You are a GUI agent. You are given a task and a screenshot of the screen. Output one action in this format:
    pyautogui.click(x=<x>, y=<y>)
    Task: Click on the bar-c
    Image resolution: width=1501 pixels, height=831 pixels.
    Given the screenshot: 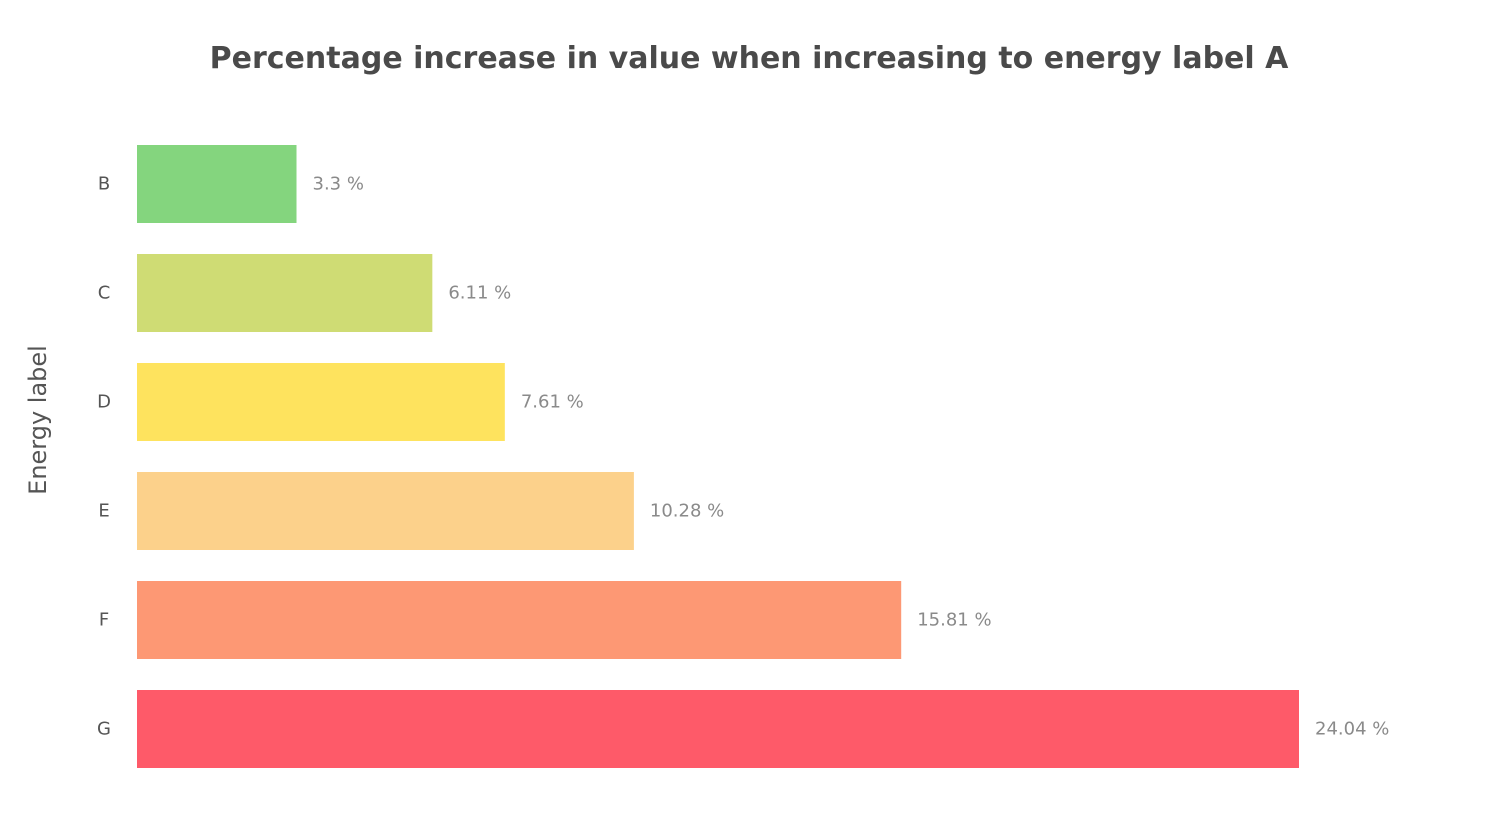 What is the action you would take?
    pyautogui.click(x=285, y=293)
    